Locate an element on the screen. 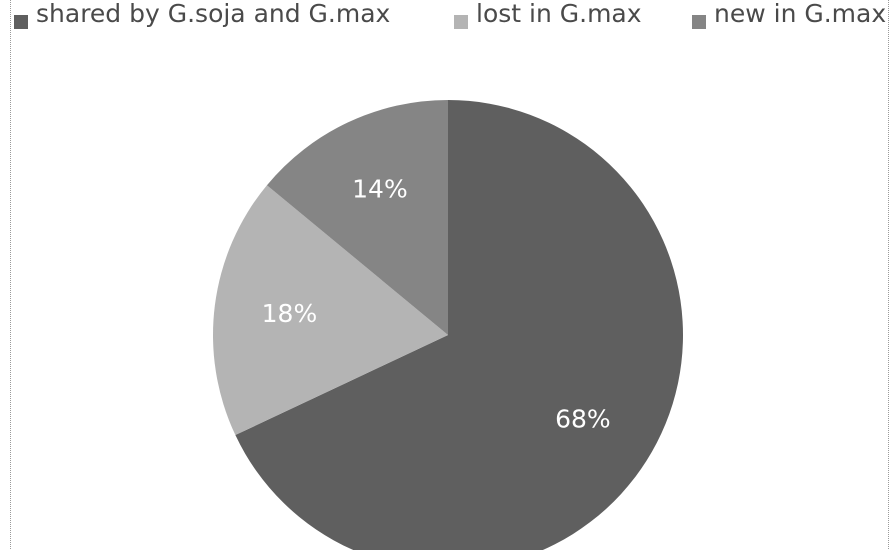 Image resolution: width=890 pixels, height=550 pixels. legend-label-lost: lost in G.max is located at coordinates (559, 14).